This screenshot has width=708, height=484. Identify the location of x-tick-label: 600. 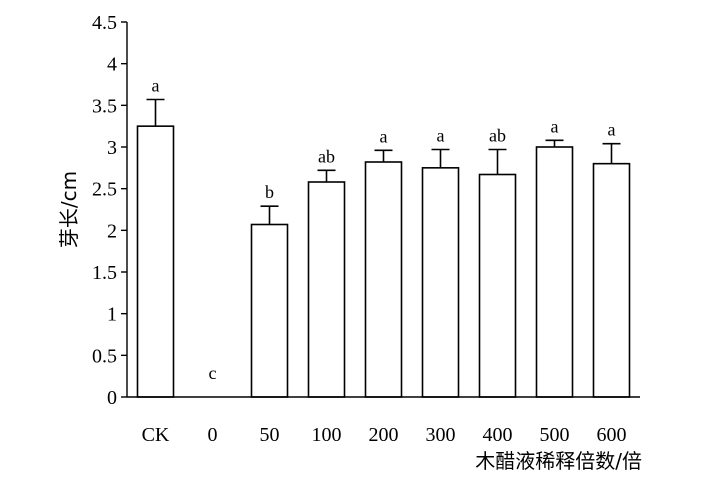
(612, 435).